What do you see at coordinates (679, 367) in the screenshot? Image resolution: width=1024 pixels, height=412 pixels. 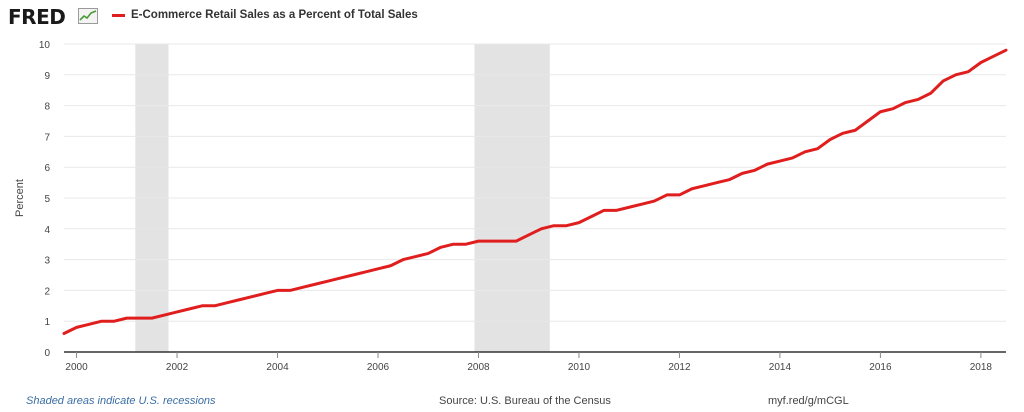 I see `x-tick-label-2012: 2012` at bounding box center [679, 367].